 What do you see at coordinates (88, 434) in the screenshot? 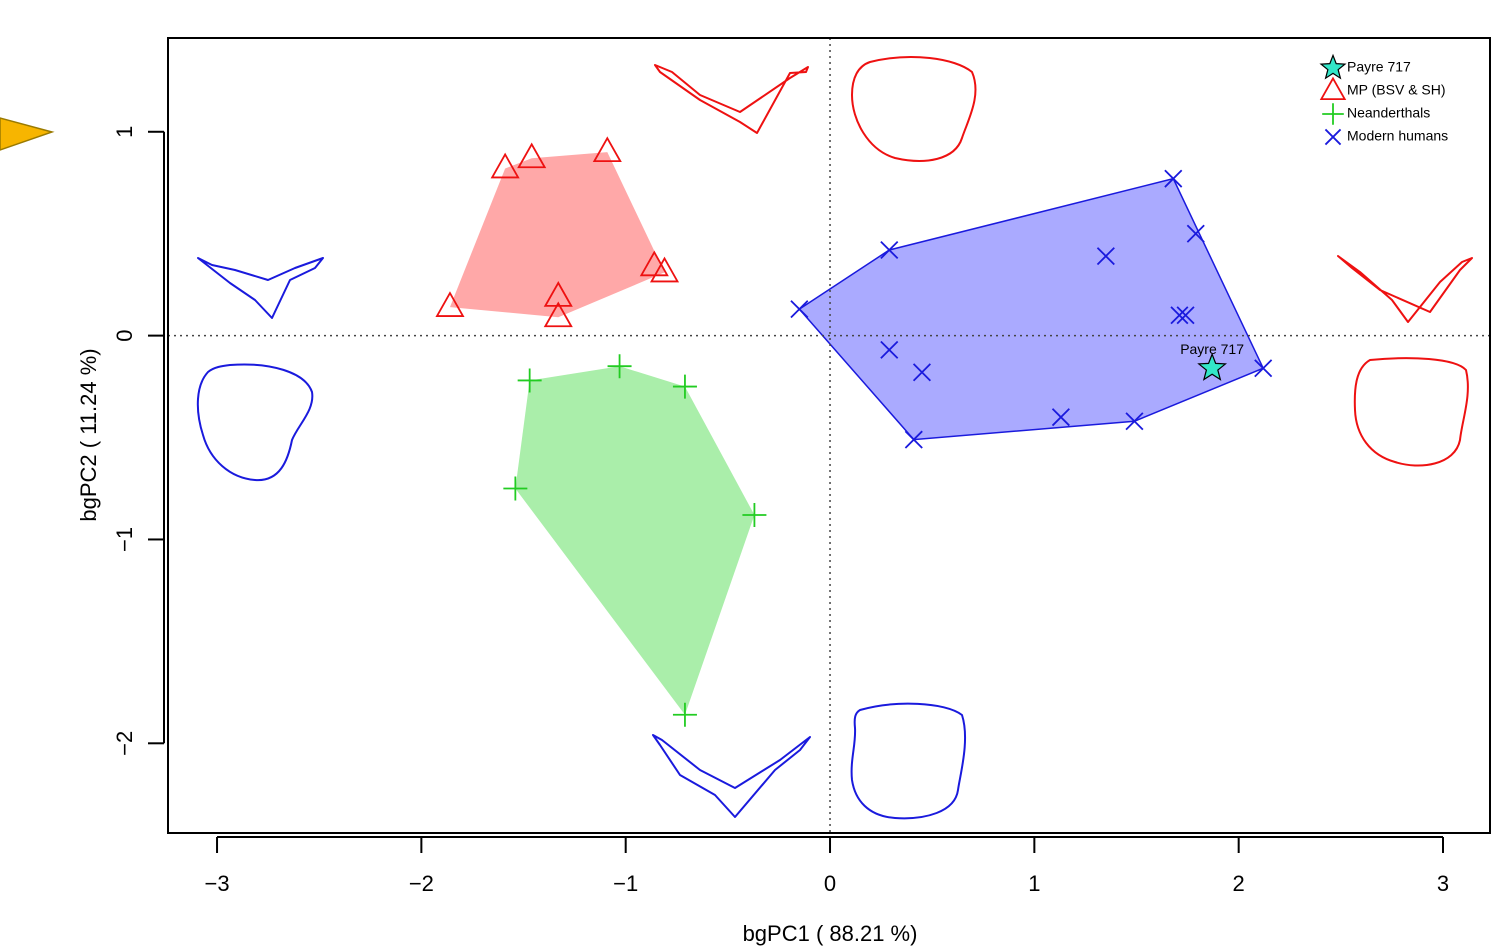
I see `y-axis-title: bgPC2 ( 11.24 %)` at bounding box center [88, 434].